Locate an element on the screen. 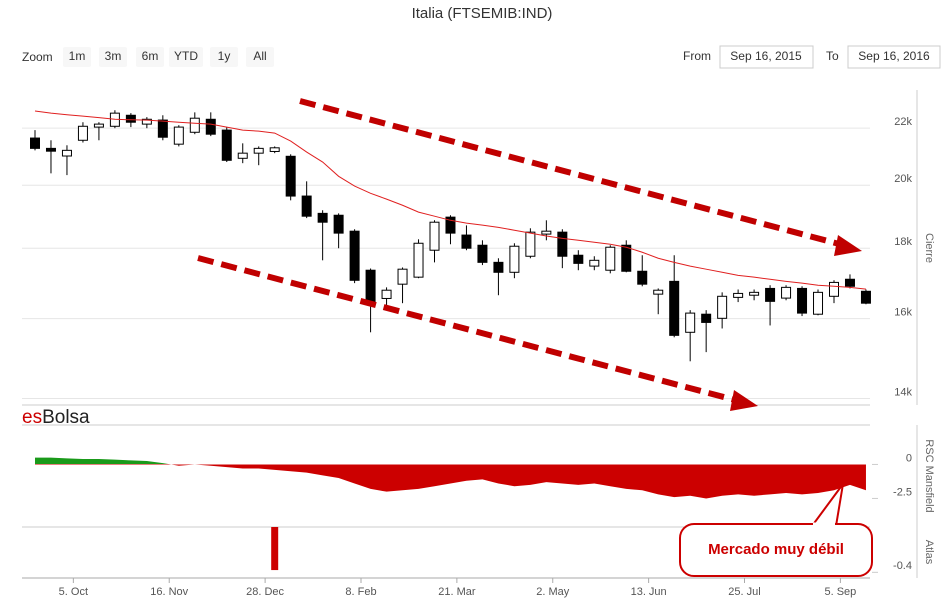  x-tick-label: 2. May is located at coordinates (553, 592).